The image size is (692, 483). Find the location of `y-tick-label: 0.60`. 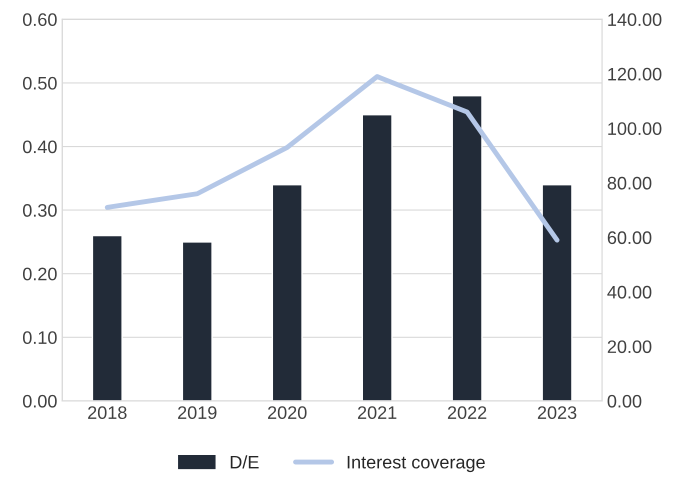

y-tick-label: 0.60 is located at coordinates (39, 19).